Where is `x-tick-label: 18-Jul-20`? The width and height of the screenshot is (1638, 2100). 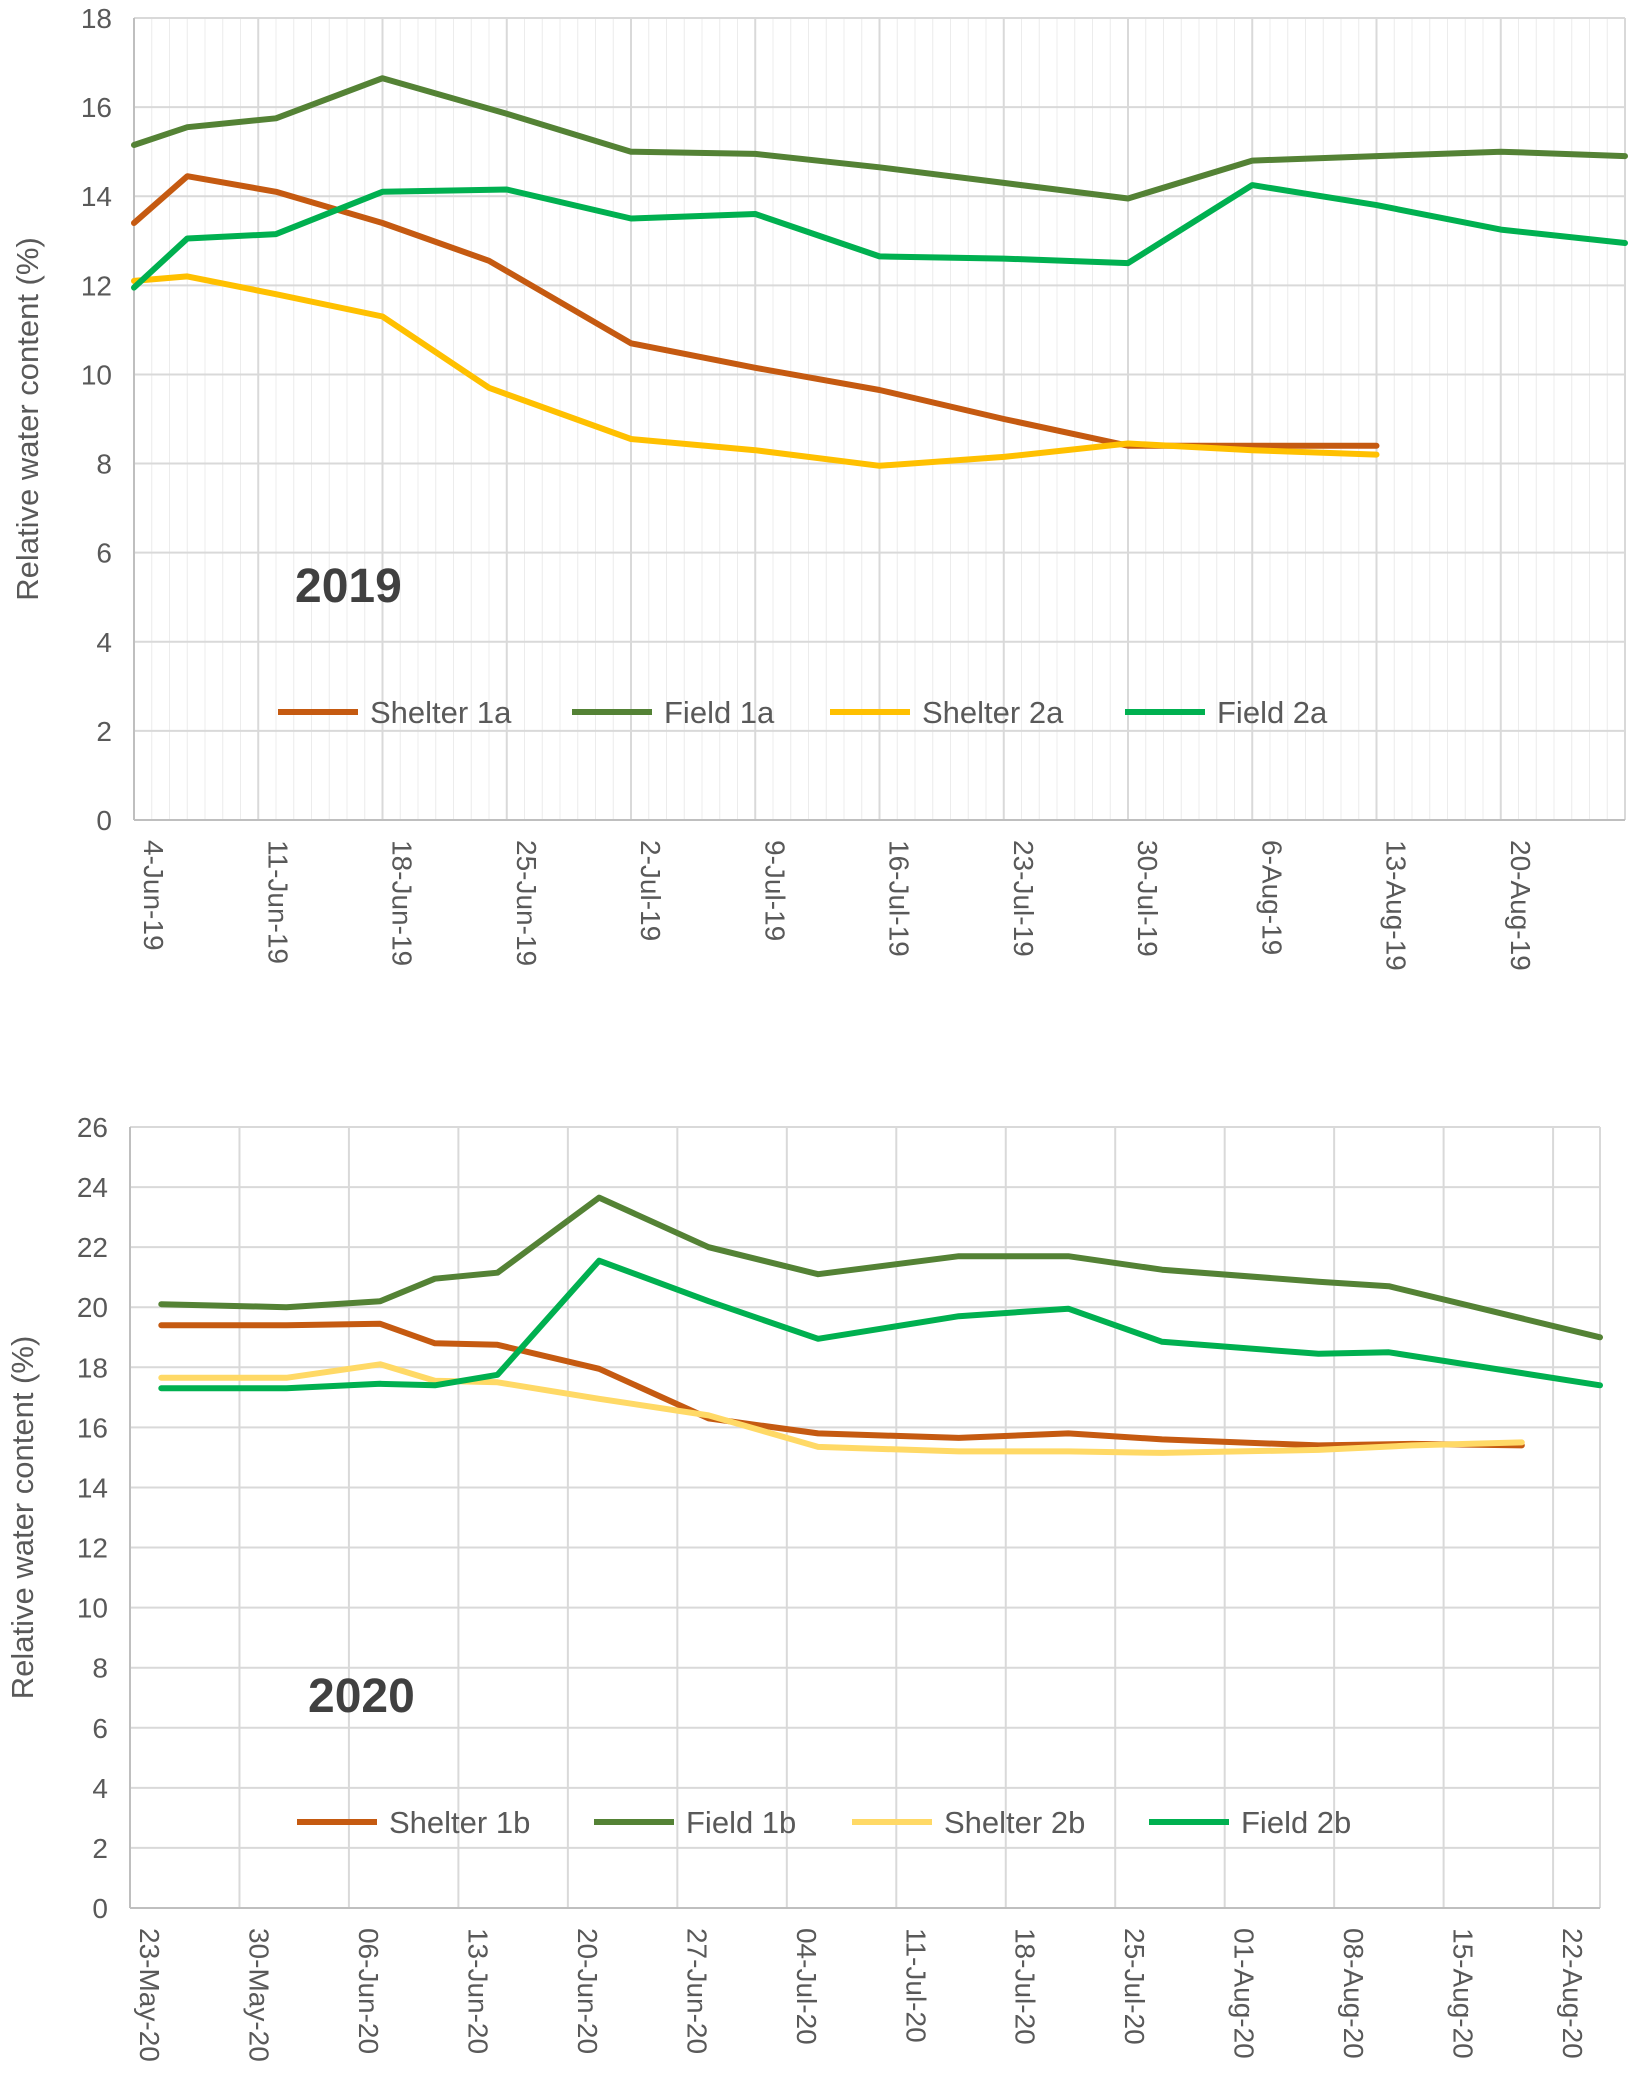 x-tick-label: 18-Jul-20 is located at coordinates (1025, 1986).